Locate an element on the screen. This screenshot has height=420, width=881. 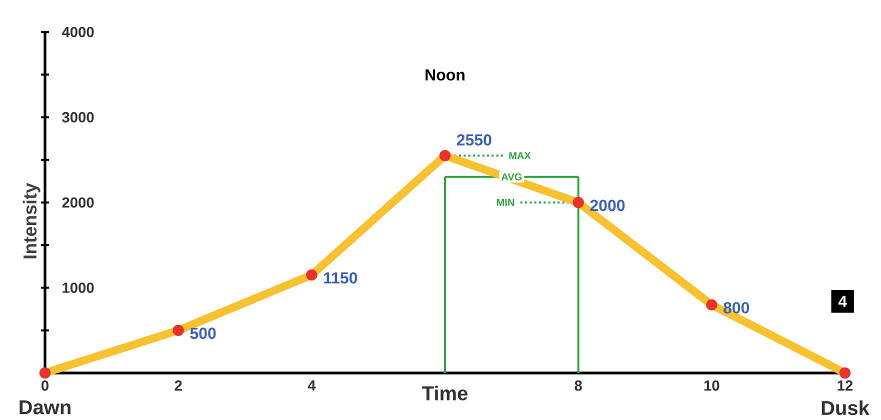
annotation: 4 is located at coordinates (842, 302).